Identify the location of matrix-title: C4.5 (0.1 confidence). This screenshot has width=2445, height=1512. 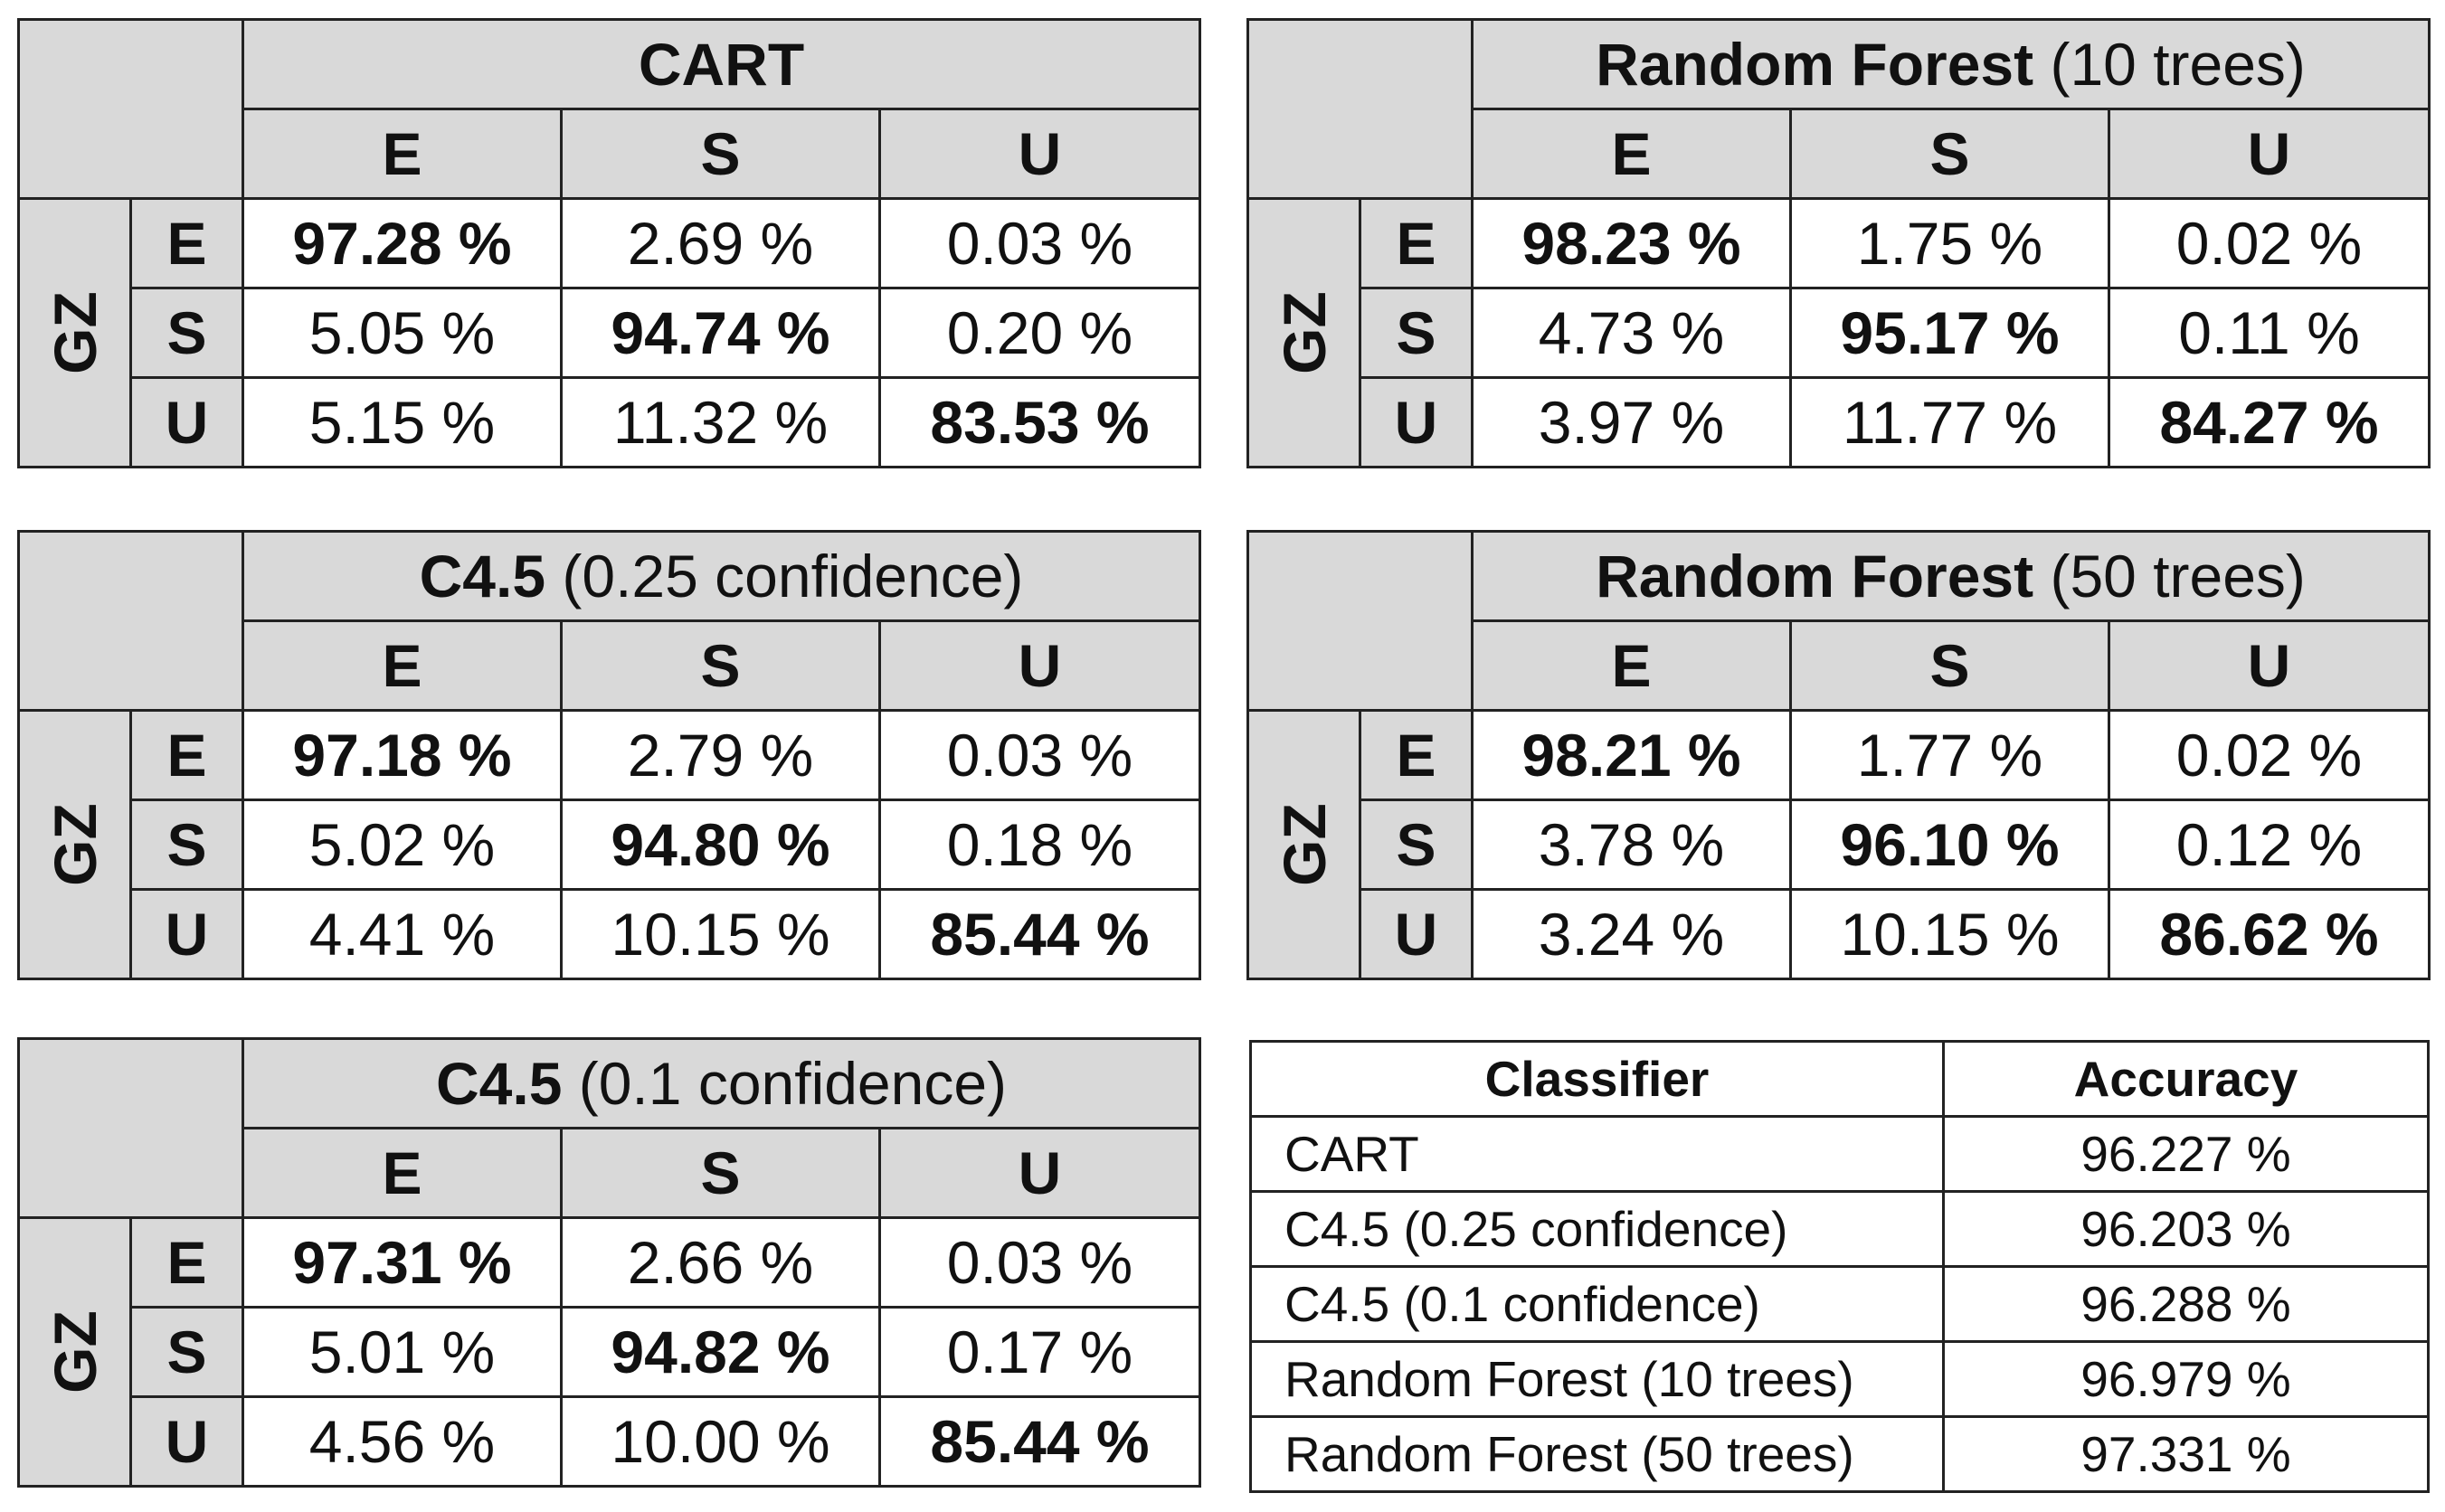
(722, 1083).